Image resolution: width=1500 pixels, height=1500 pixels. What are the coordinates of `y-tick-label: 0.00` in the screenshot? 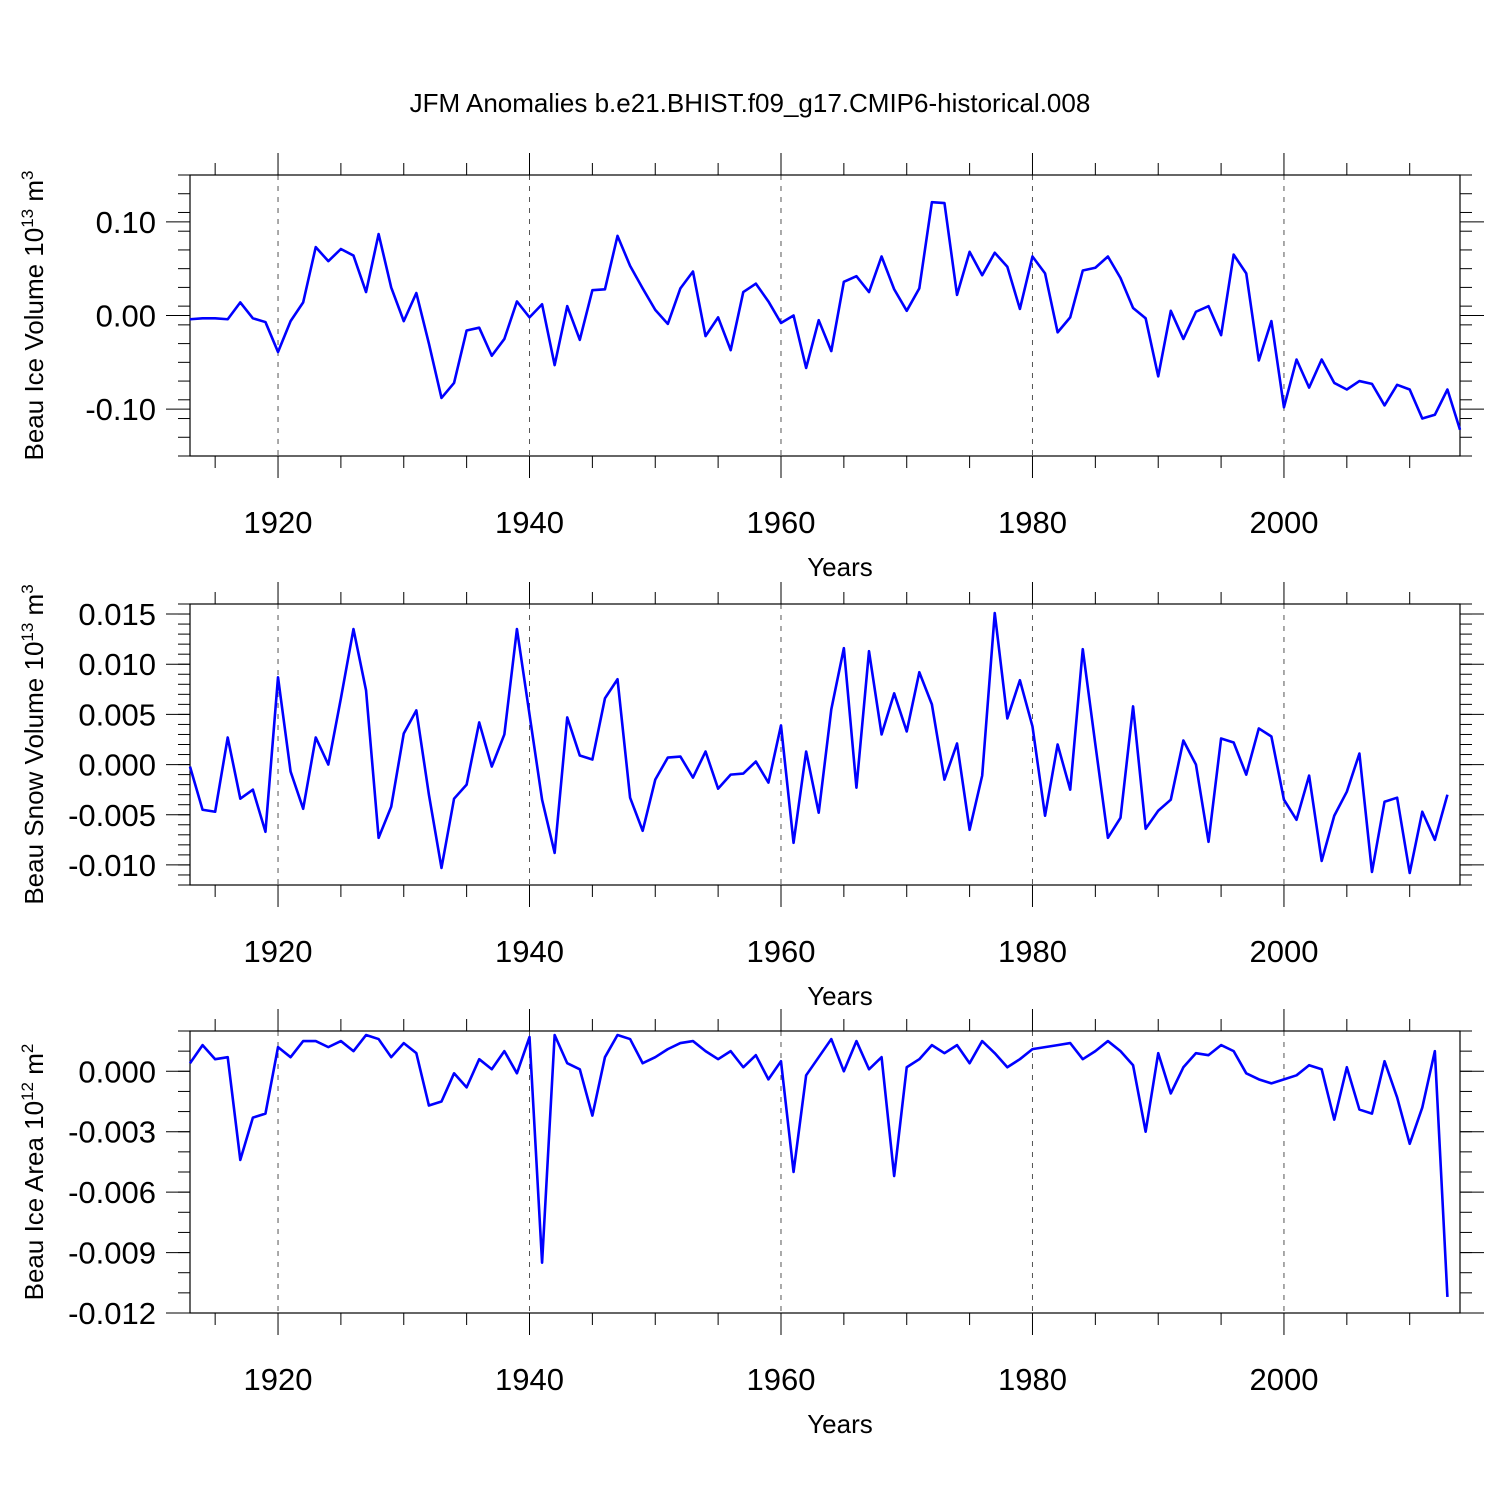 It's located at (126, 316).